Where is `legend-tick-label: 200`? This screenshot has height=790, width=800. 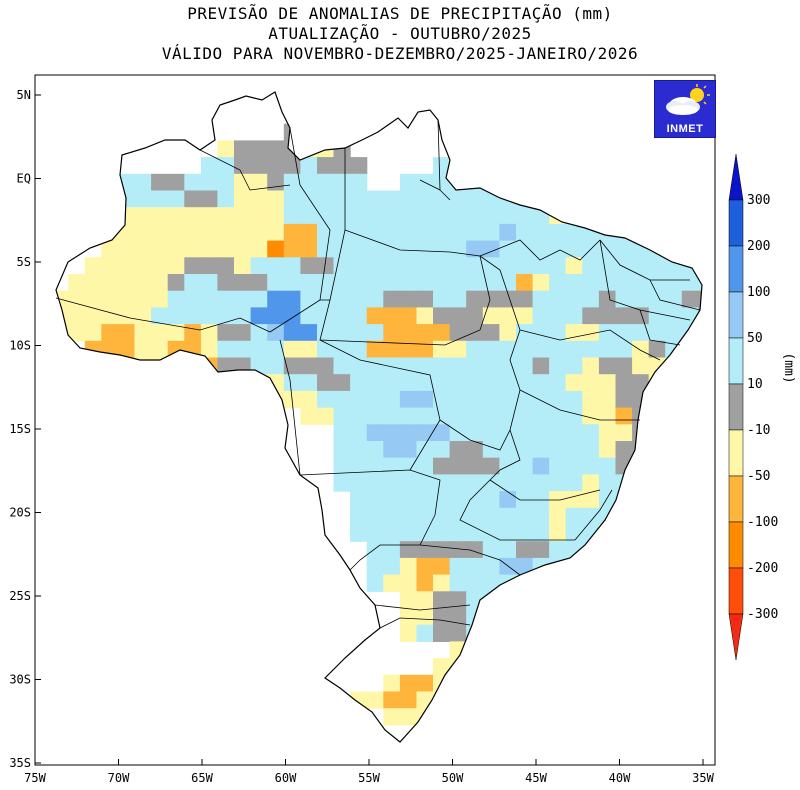 legend-tick-label: 200 is located at coordinates (758, 246).